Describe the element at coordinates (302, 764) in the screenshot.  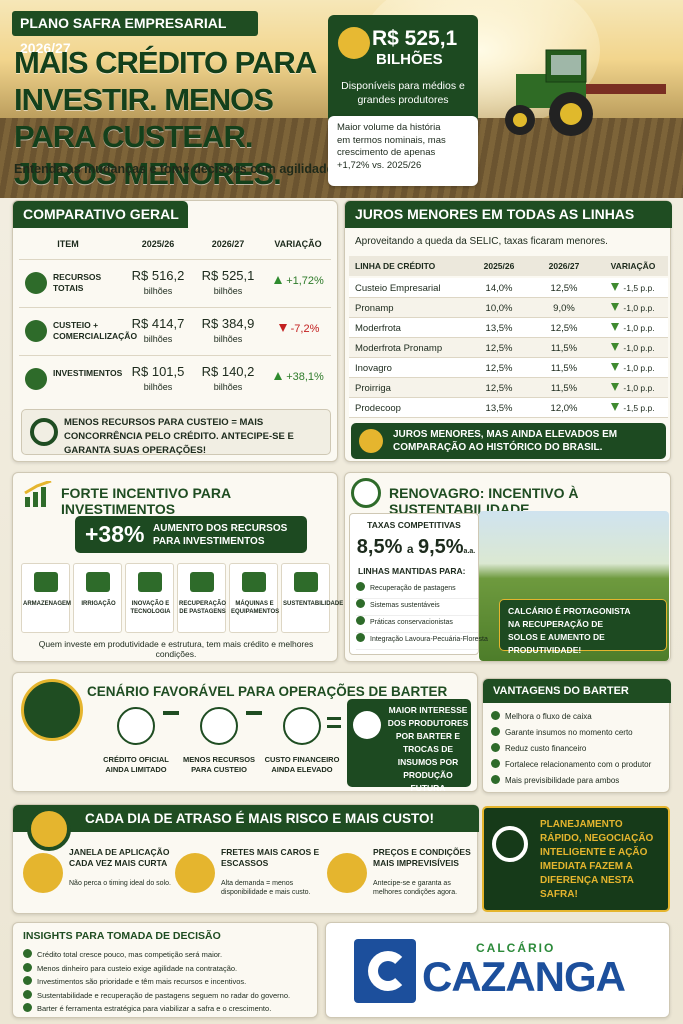
I see `factor-label: CUSTO FINANCEIRO AINDA ELEVADO` at that location.